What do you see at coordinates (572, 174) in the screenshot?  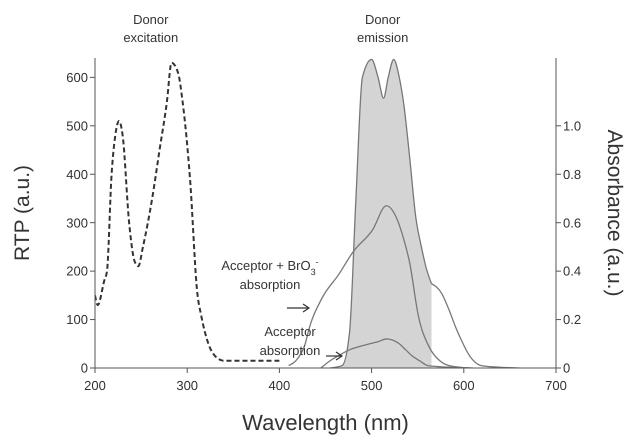 I see `y2-tick-label: 0.8` at bounding box center [572, 174].